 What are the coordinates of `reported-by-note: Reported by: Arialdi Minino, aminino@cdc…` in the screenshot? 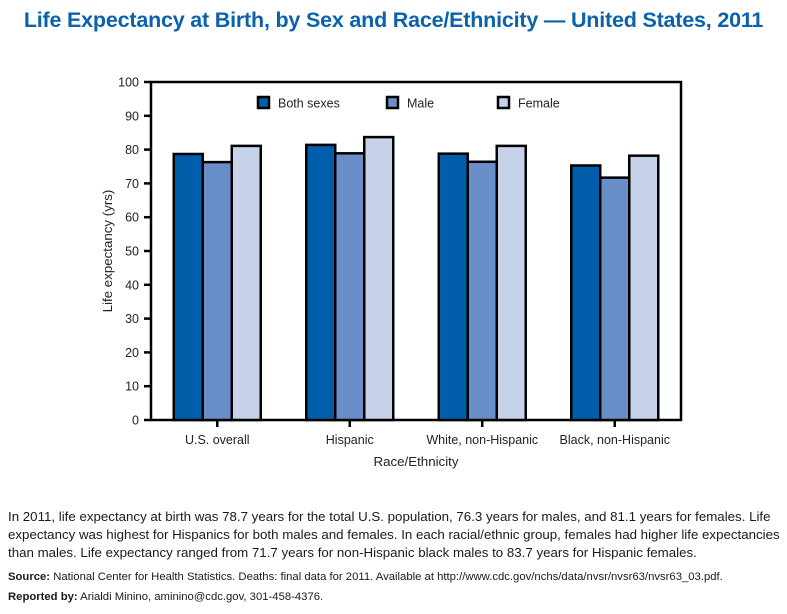 It's located at (165, 597).